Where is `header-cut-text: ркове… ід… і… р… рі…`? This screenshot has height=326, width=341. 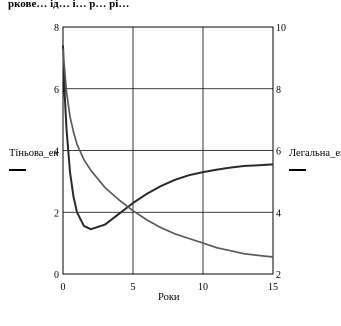
header-cut-text: ркове… ід… і… р… рі… is located at coordinates (68, 5).